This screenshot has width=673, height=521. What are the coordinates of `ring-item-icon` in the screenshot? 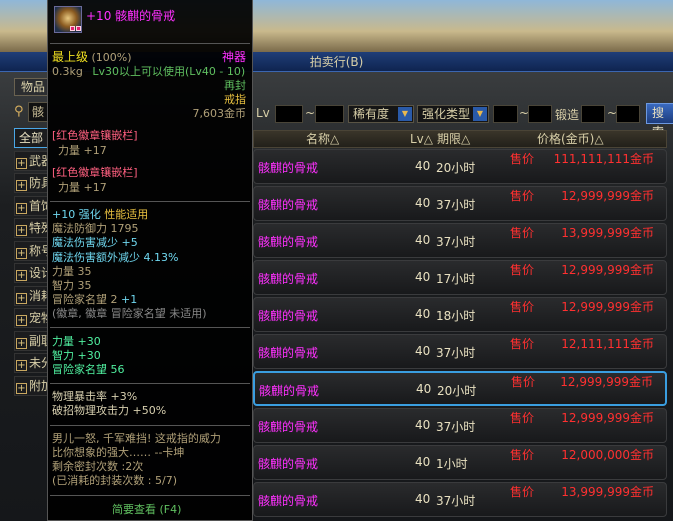 It's located at (68, 19).